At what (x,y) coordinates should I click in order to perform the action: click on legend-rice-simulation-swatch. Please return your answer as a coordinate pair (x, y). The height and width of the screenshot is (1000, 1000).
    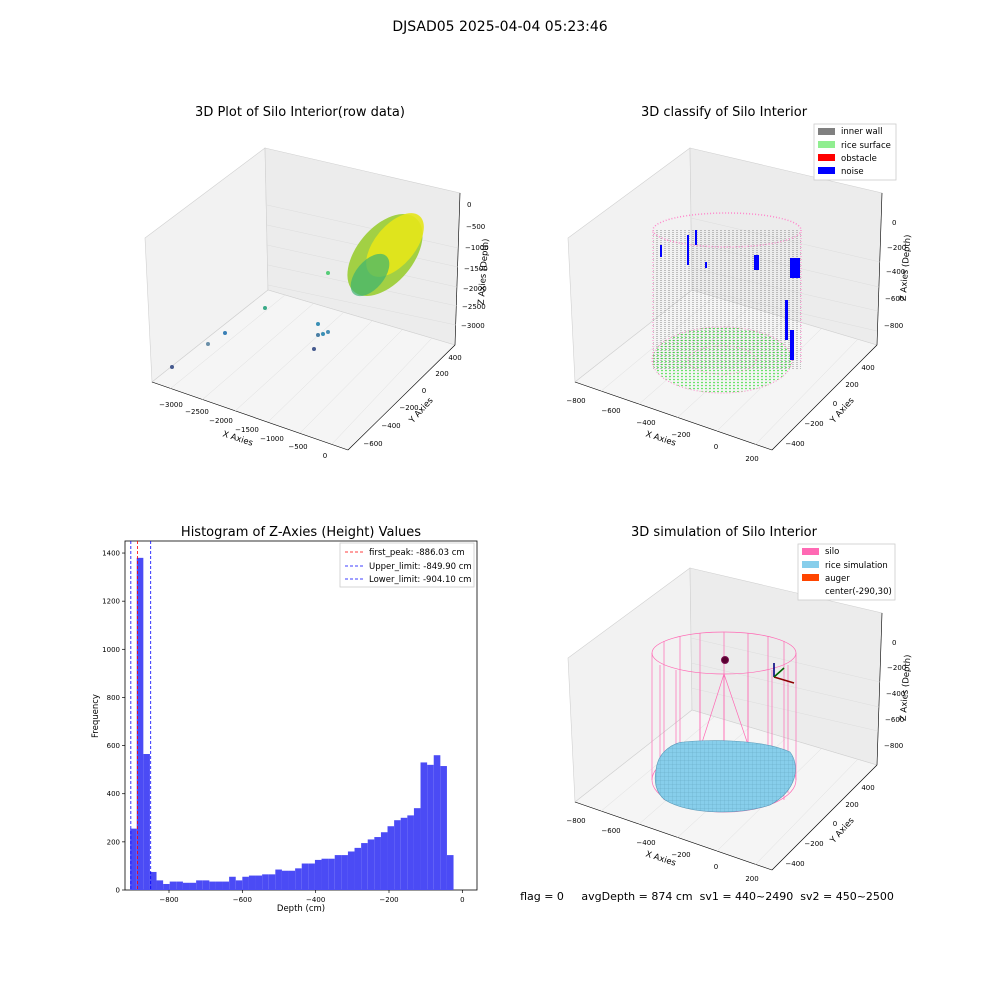
    Looking at the image, I should click on (810, 564).